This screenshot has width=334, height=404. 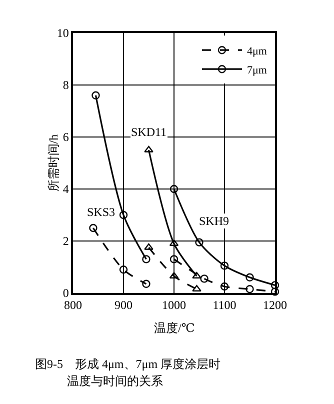 What do you see at coordinates (224, 305) in the screenshot?
I see `x-tick-label: 1100` at bounding box center [224, 305].